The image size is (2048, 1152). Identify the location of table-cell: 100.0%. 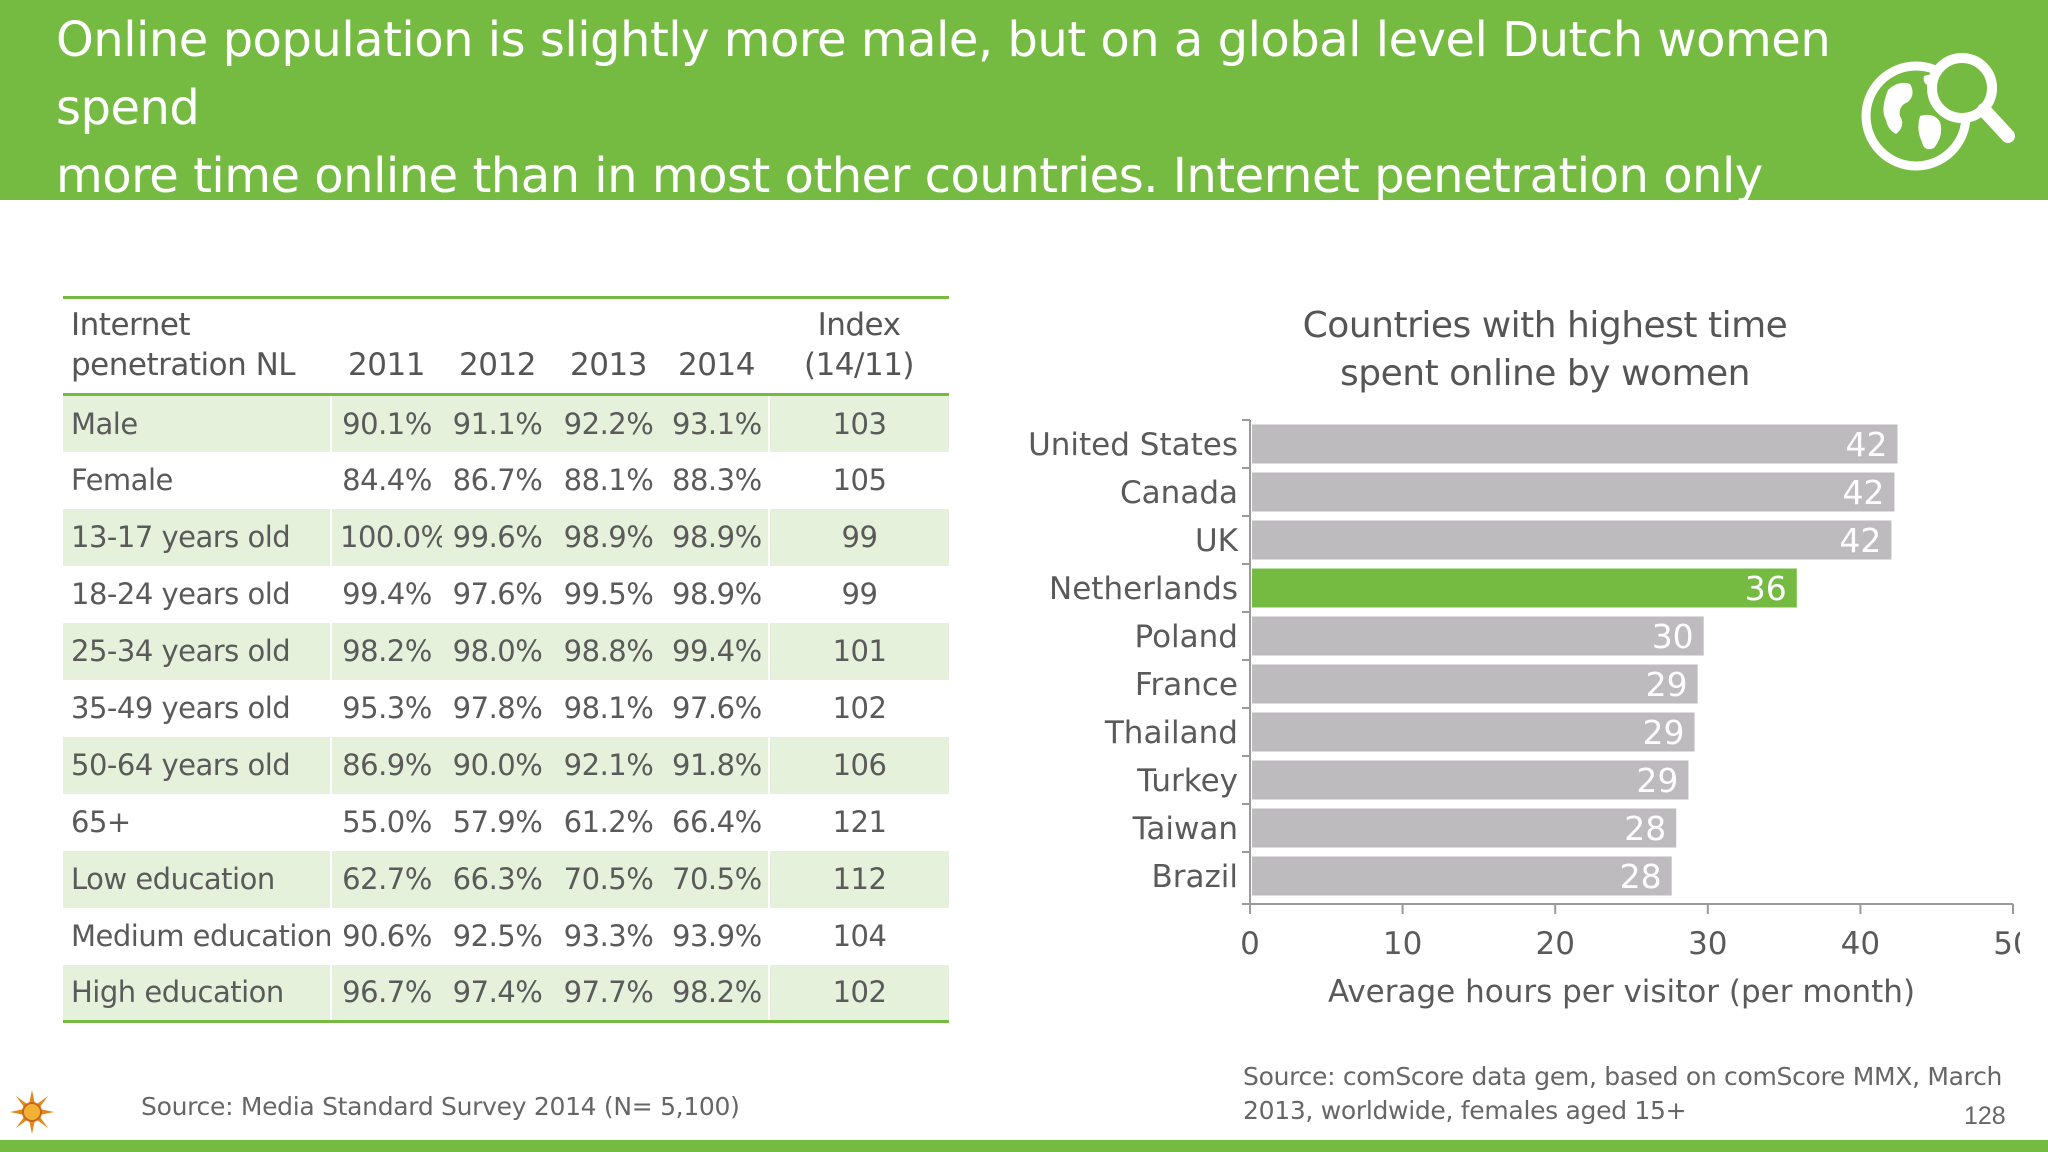
(386, 537).